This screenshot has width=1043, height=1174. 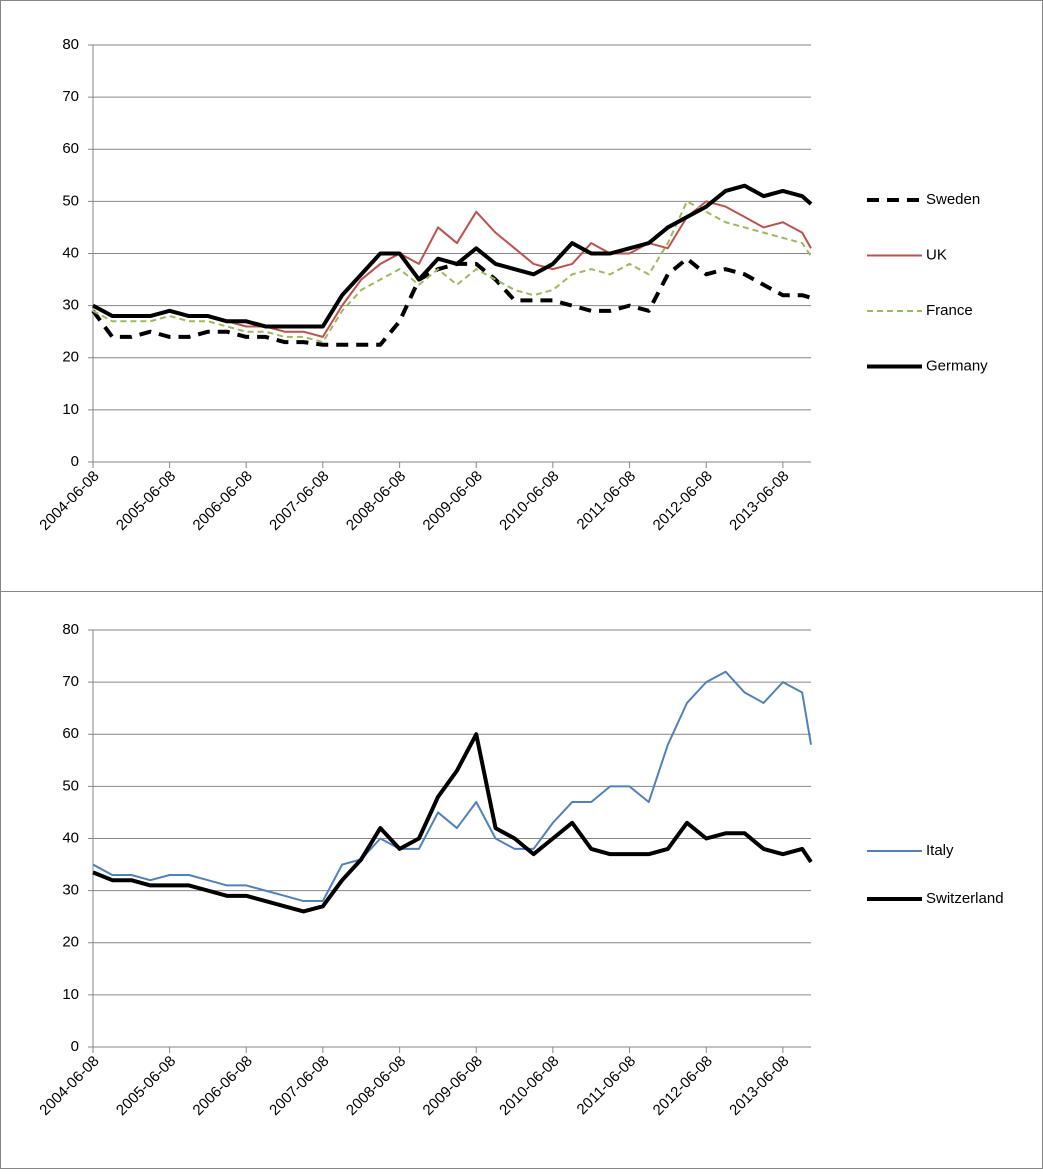 I want to click on legend-label: France, so click(x=949, y=310).